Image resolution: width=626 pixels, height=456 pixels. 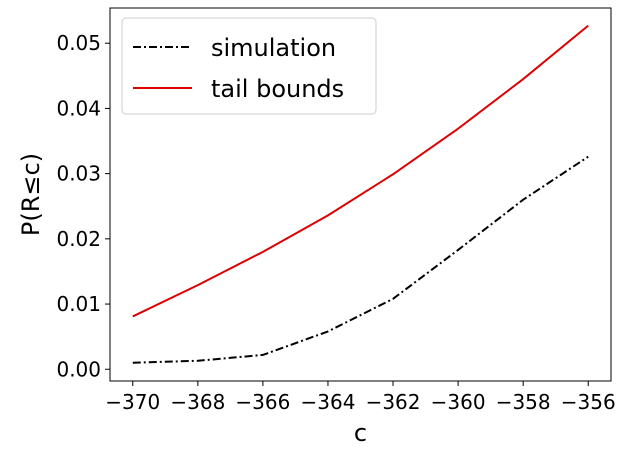 I want to click on y-axis-label: P(R≤c), so click(x=31, y=194).